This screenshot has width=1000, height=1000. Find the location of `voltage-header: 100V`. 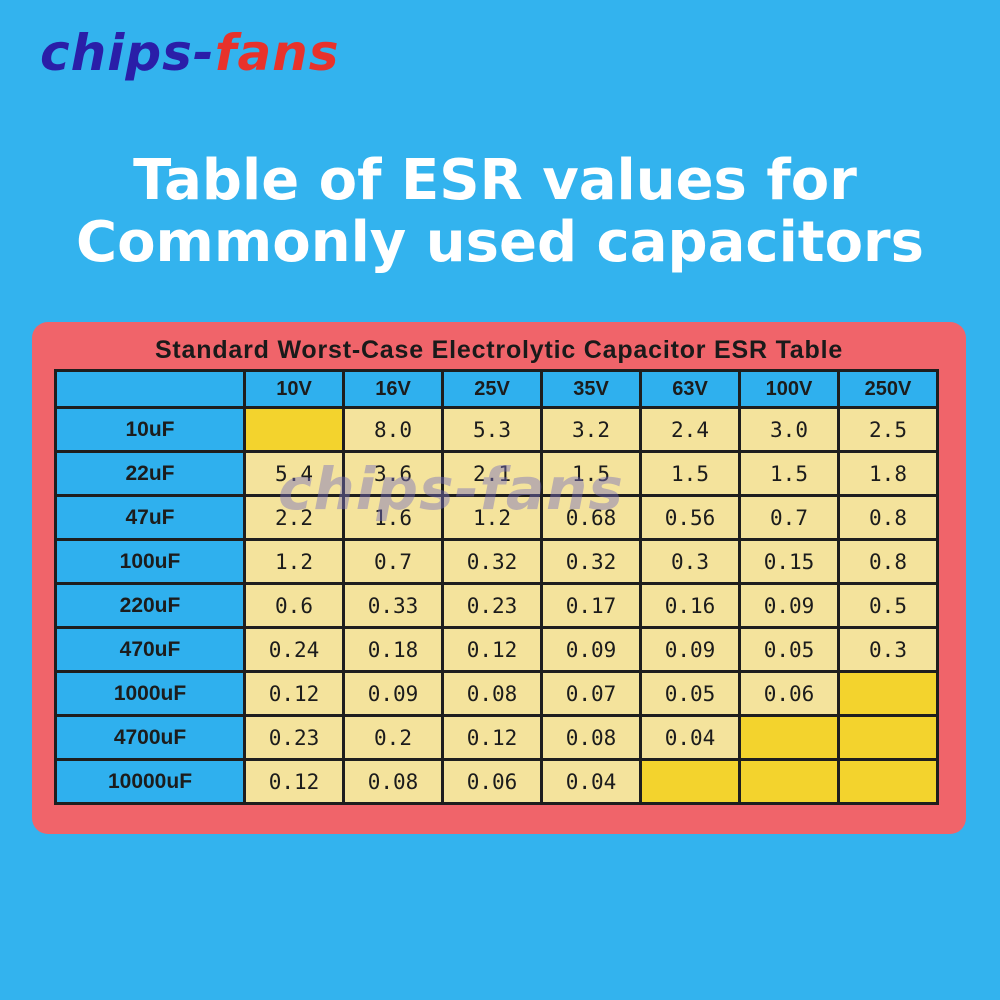

voltage-header: 100V is located at coordinates (789, 389).